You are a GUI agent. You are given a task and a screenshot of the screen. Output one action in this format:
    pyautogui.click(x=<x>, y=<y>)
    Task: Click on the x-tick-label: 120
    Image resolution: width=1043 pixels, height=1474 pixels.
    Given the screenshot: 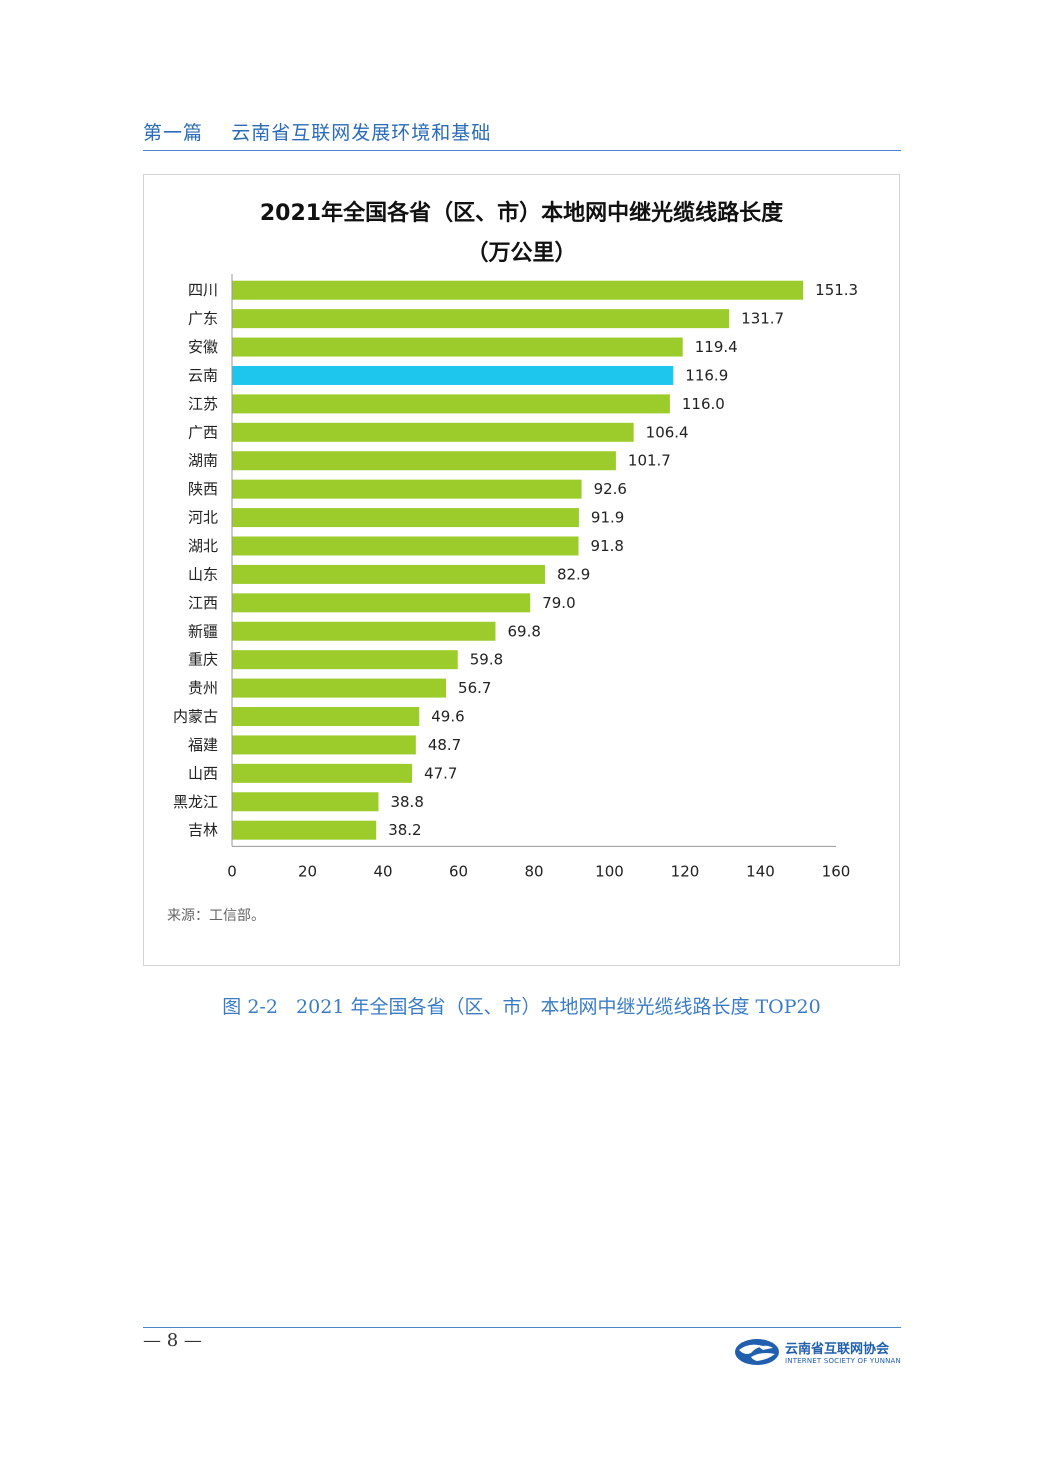 What is the action you would take?
    pyautogui.click(x=685, y=871)
    